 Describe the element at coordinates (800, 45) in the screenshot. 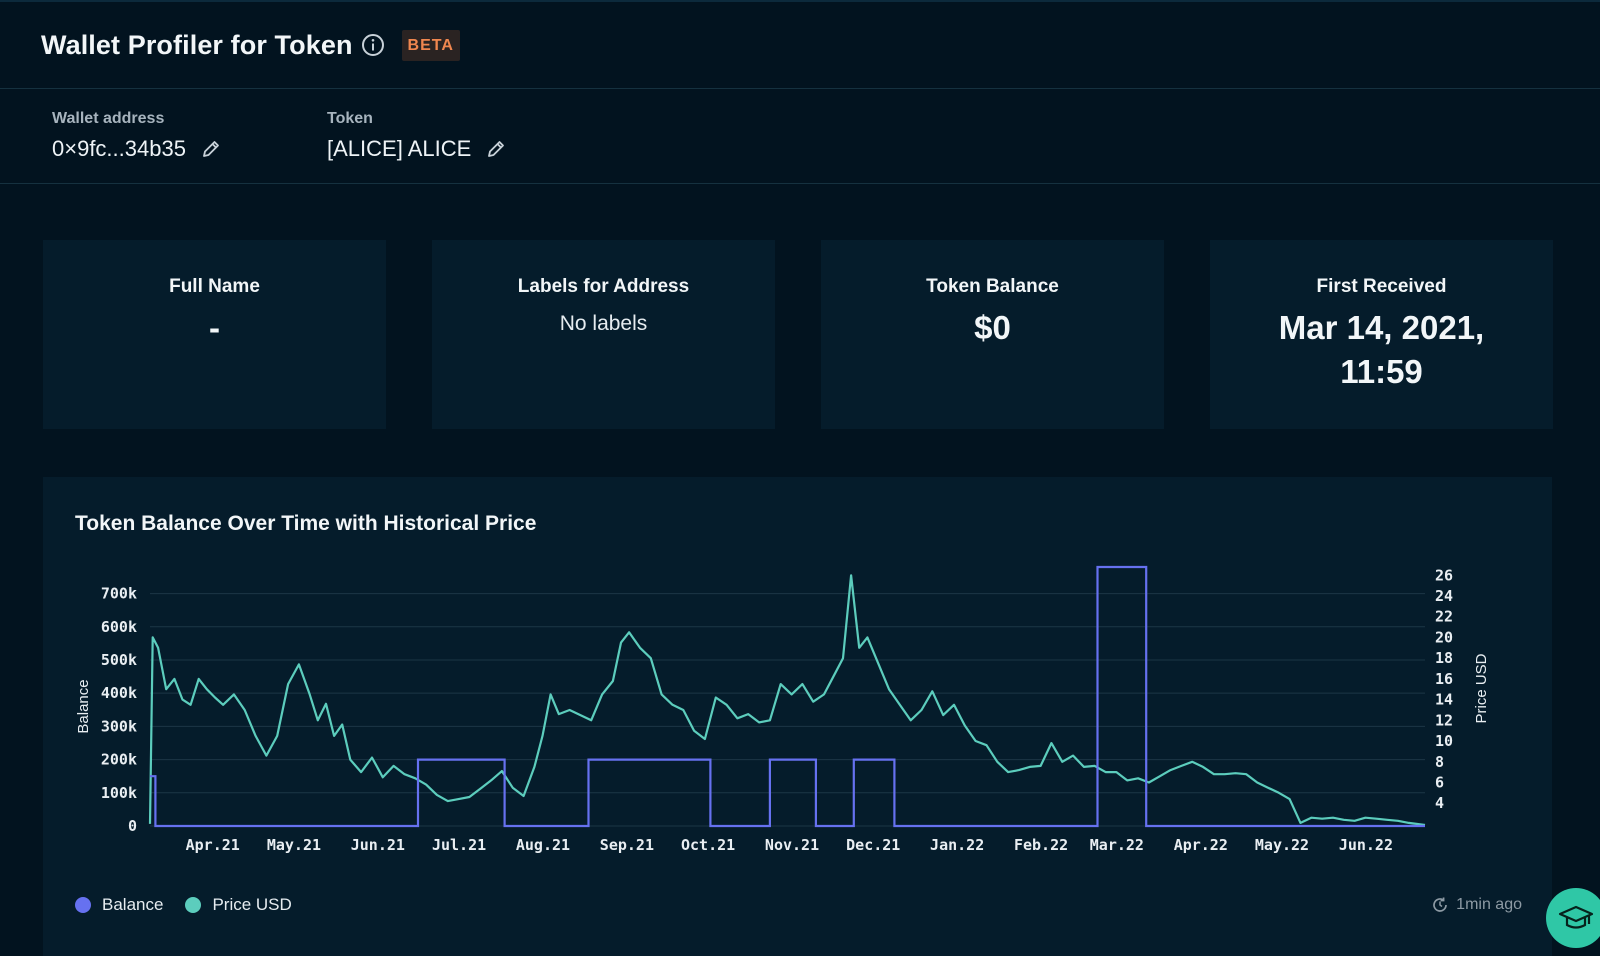

I see `page-header: Wallet Profiler for Token BETA` at that location.